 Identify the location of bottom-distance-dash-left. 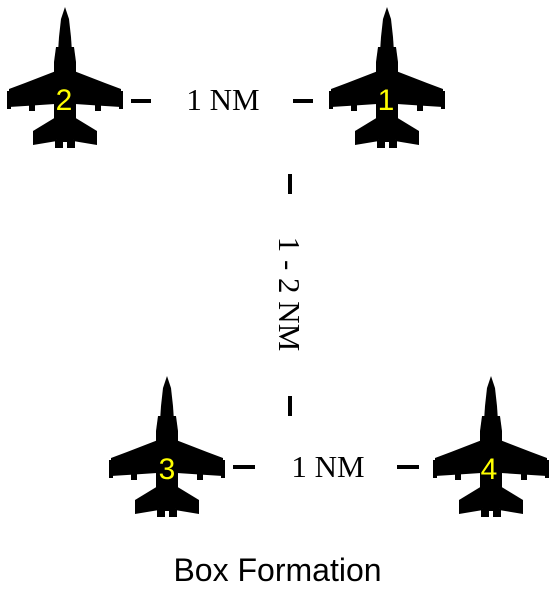
(244, 467).